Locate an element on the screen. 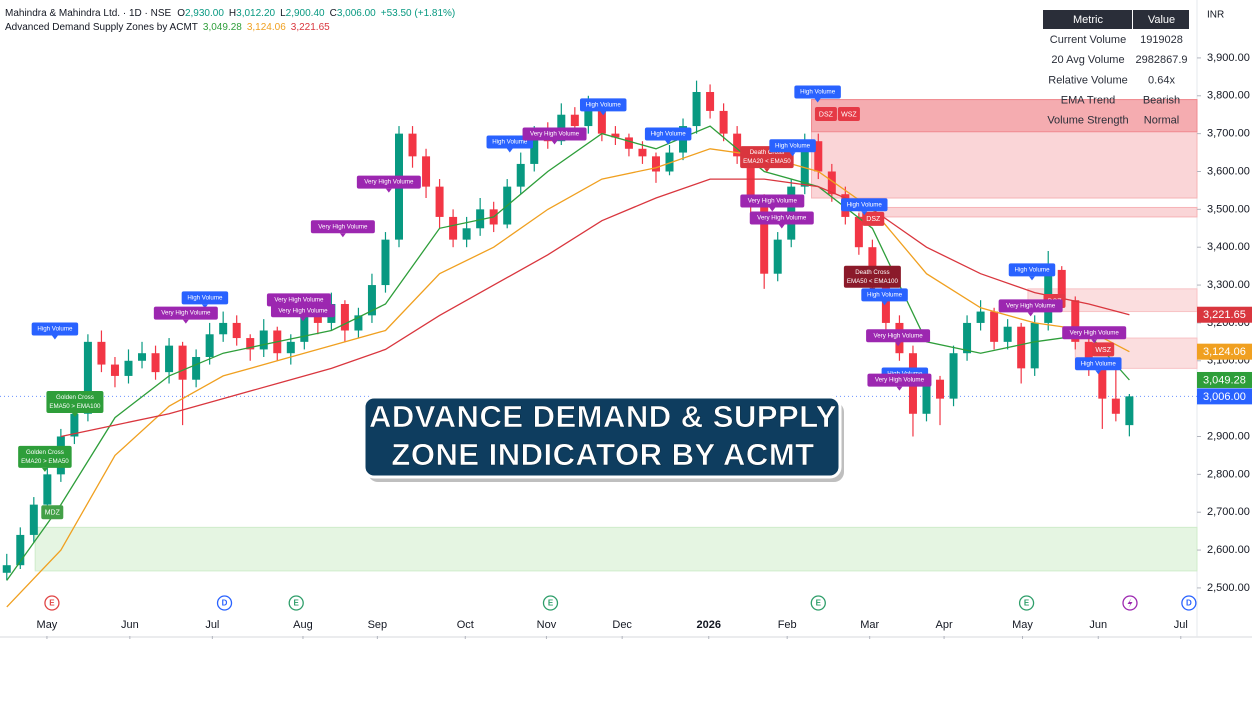 Image resolution: width=1252 pixels, height=713 pixels. table-cell: 2982867.9 is located at coordinates (1162, 60).